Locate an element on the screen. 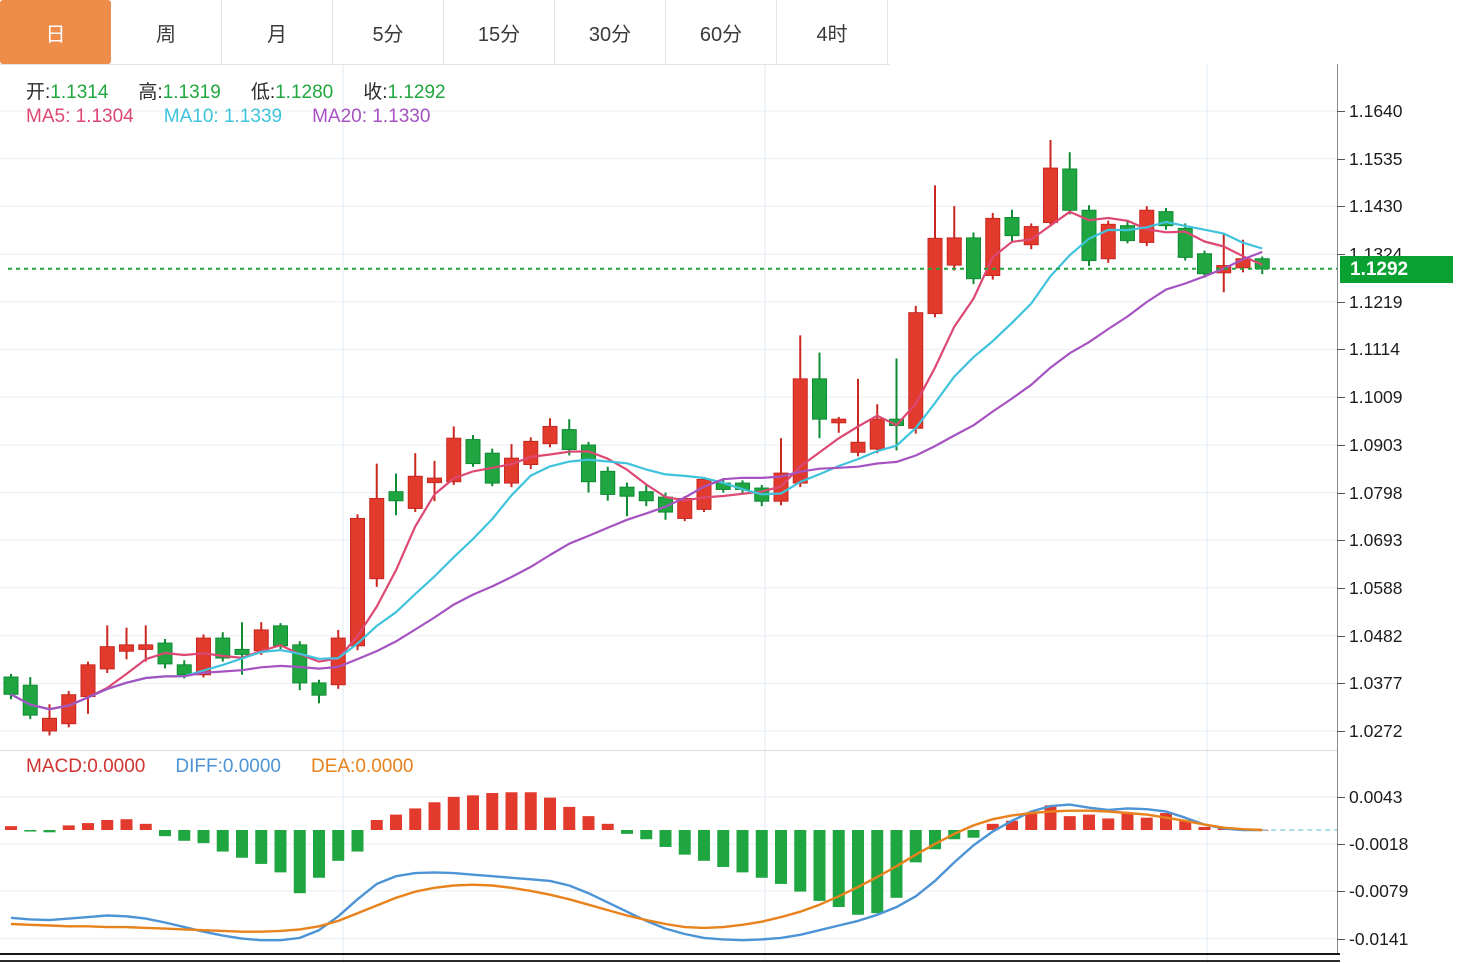 The width and height of the screenshot is (1457, 963). price-tick-1.1219-label: 1.1219 is located at coordinates (1376, 301).